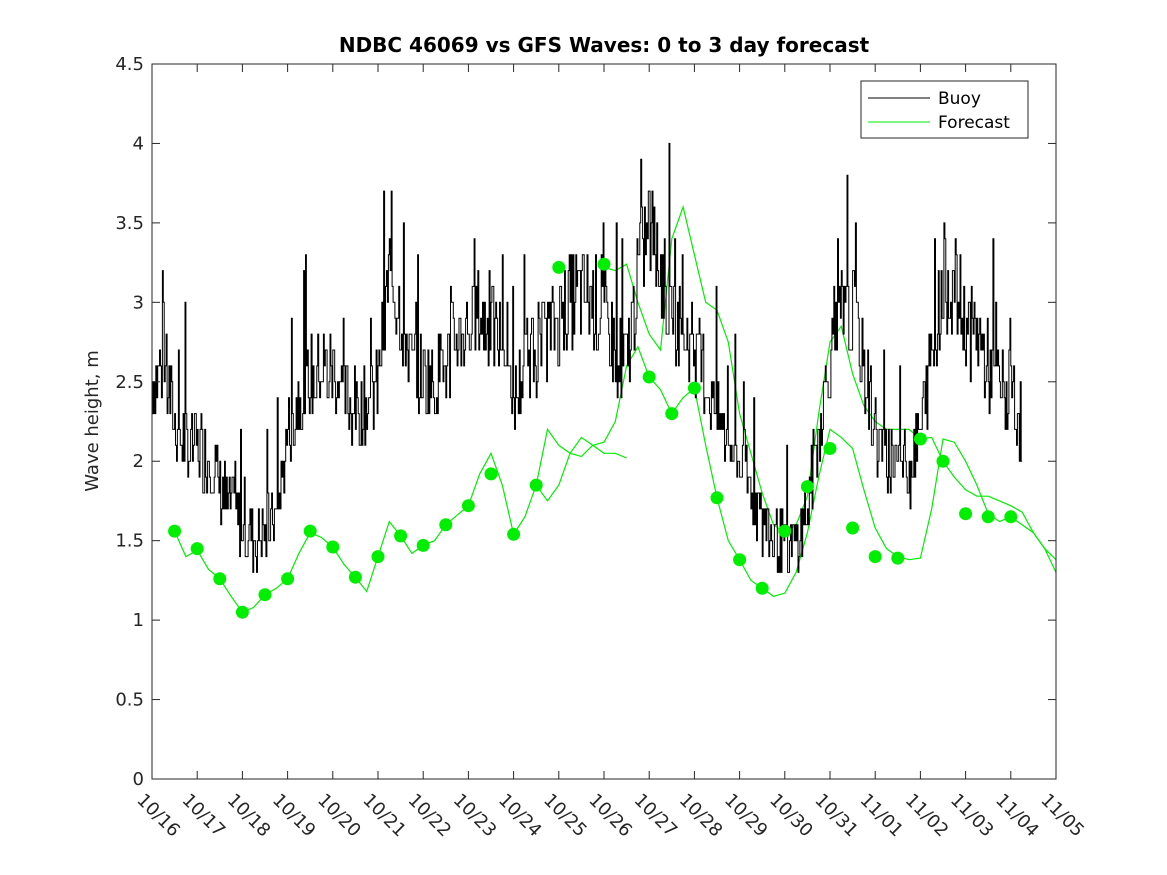  Describe the element at coordinates (565, 816) in the screenshot. I see `x-tick-label: 10/25` at that location.